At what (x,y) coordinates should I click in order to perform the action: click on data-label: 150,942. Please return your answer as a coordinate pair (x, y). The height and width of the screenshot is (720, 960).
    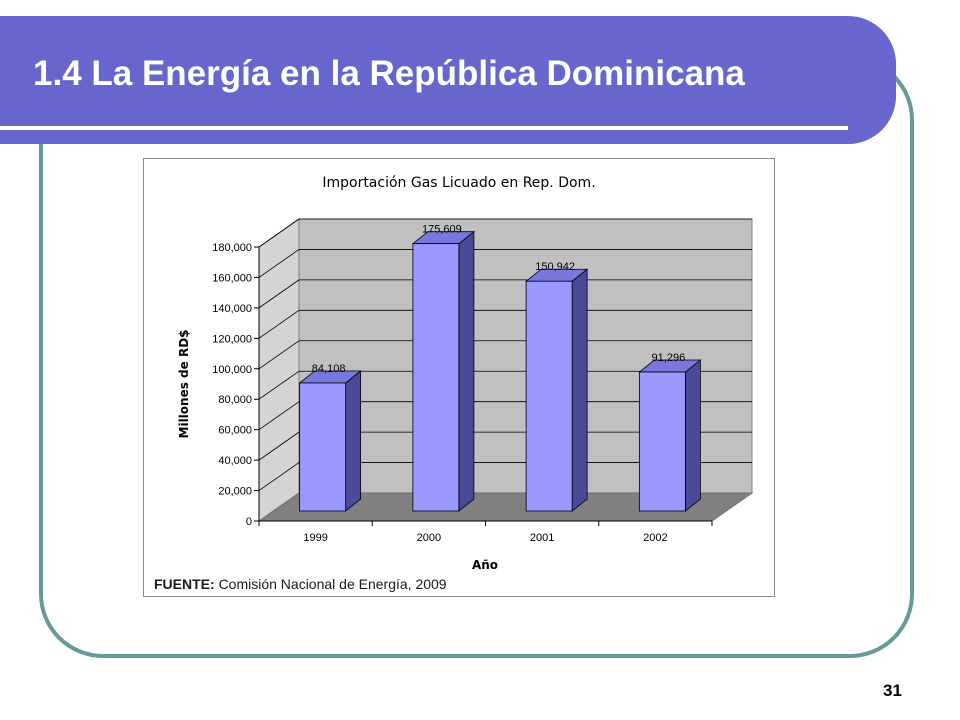
    Looking at the image, I should click on (555, 267).